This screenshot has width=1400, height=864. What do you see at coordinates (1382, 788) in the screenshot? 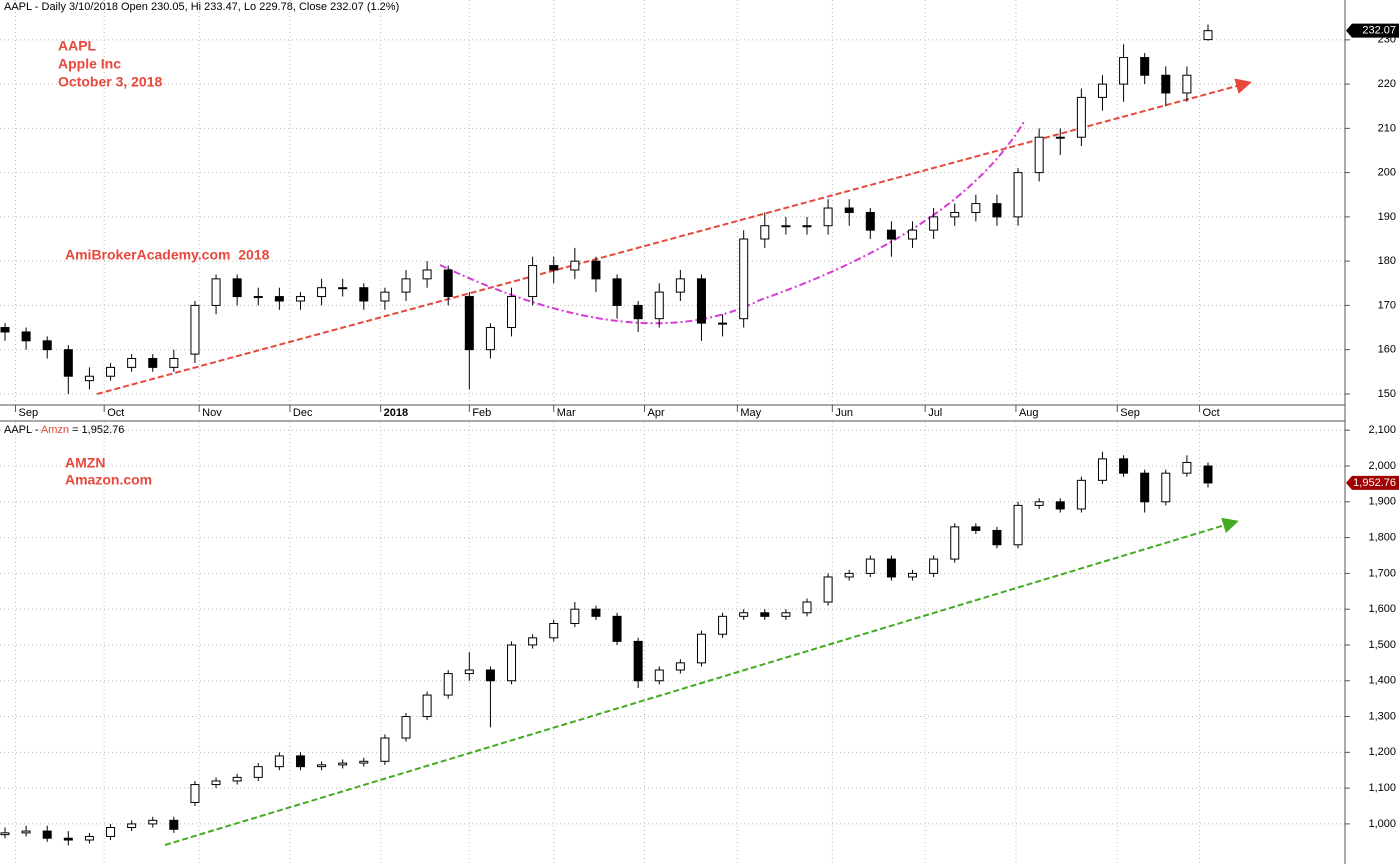
I see `y-tick-label: 1,100` at bounding box center [1382, 788].